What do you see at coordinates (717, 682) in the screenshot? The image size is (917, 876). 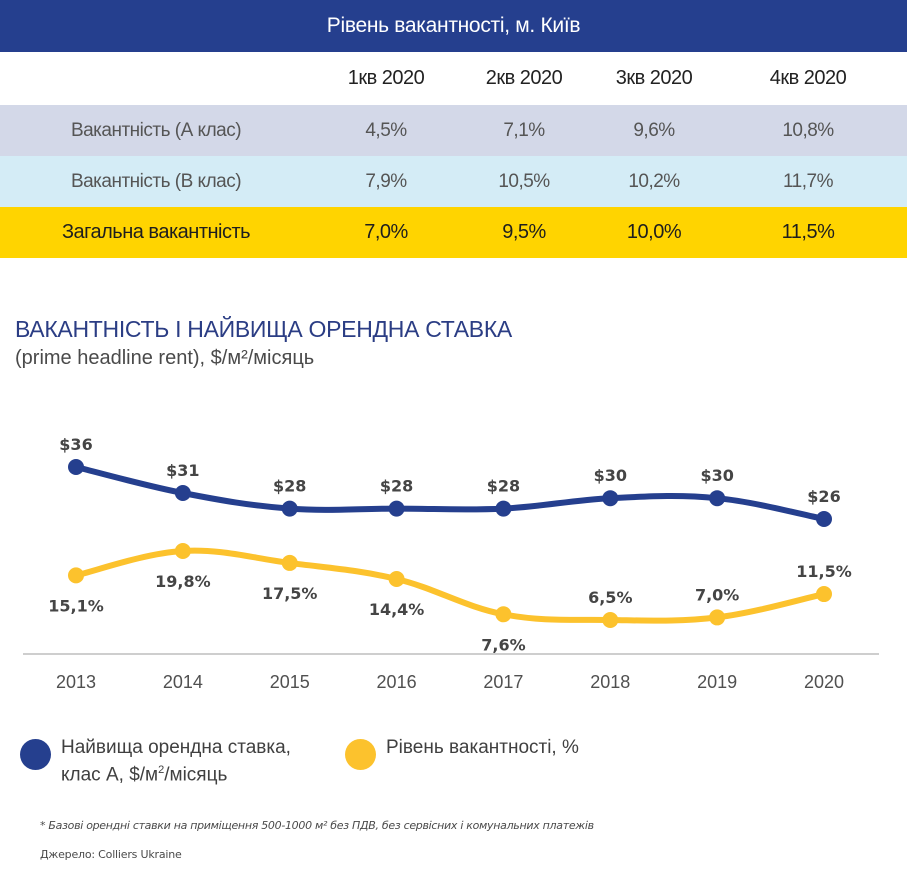 I see `x-tick-label: 2019` at bounding box center [717, 682].